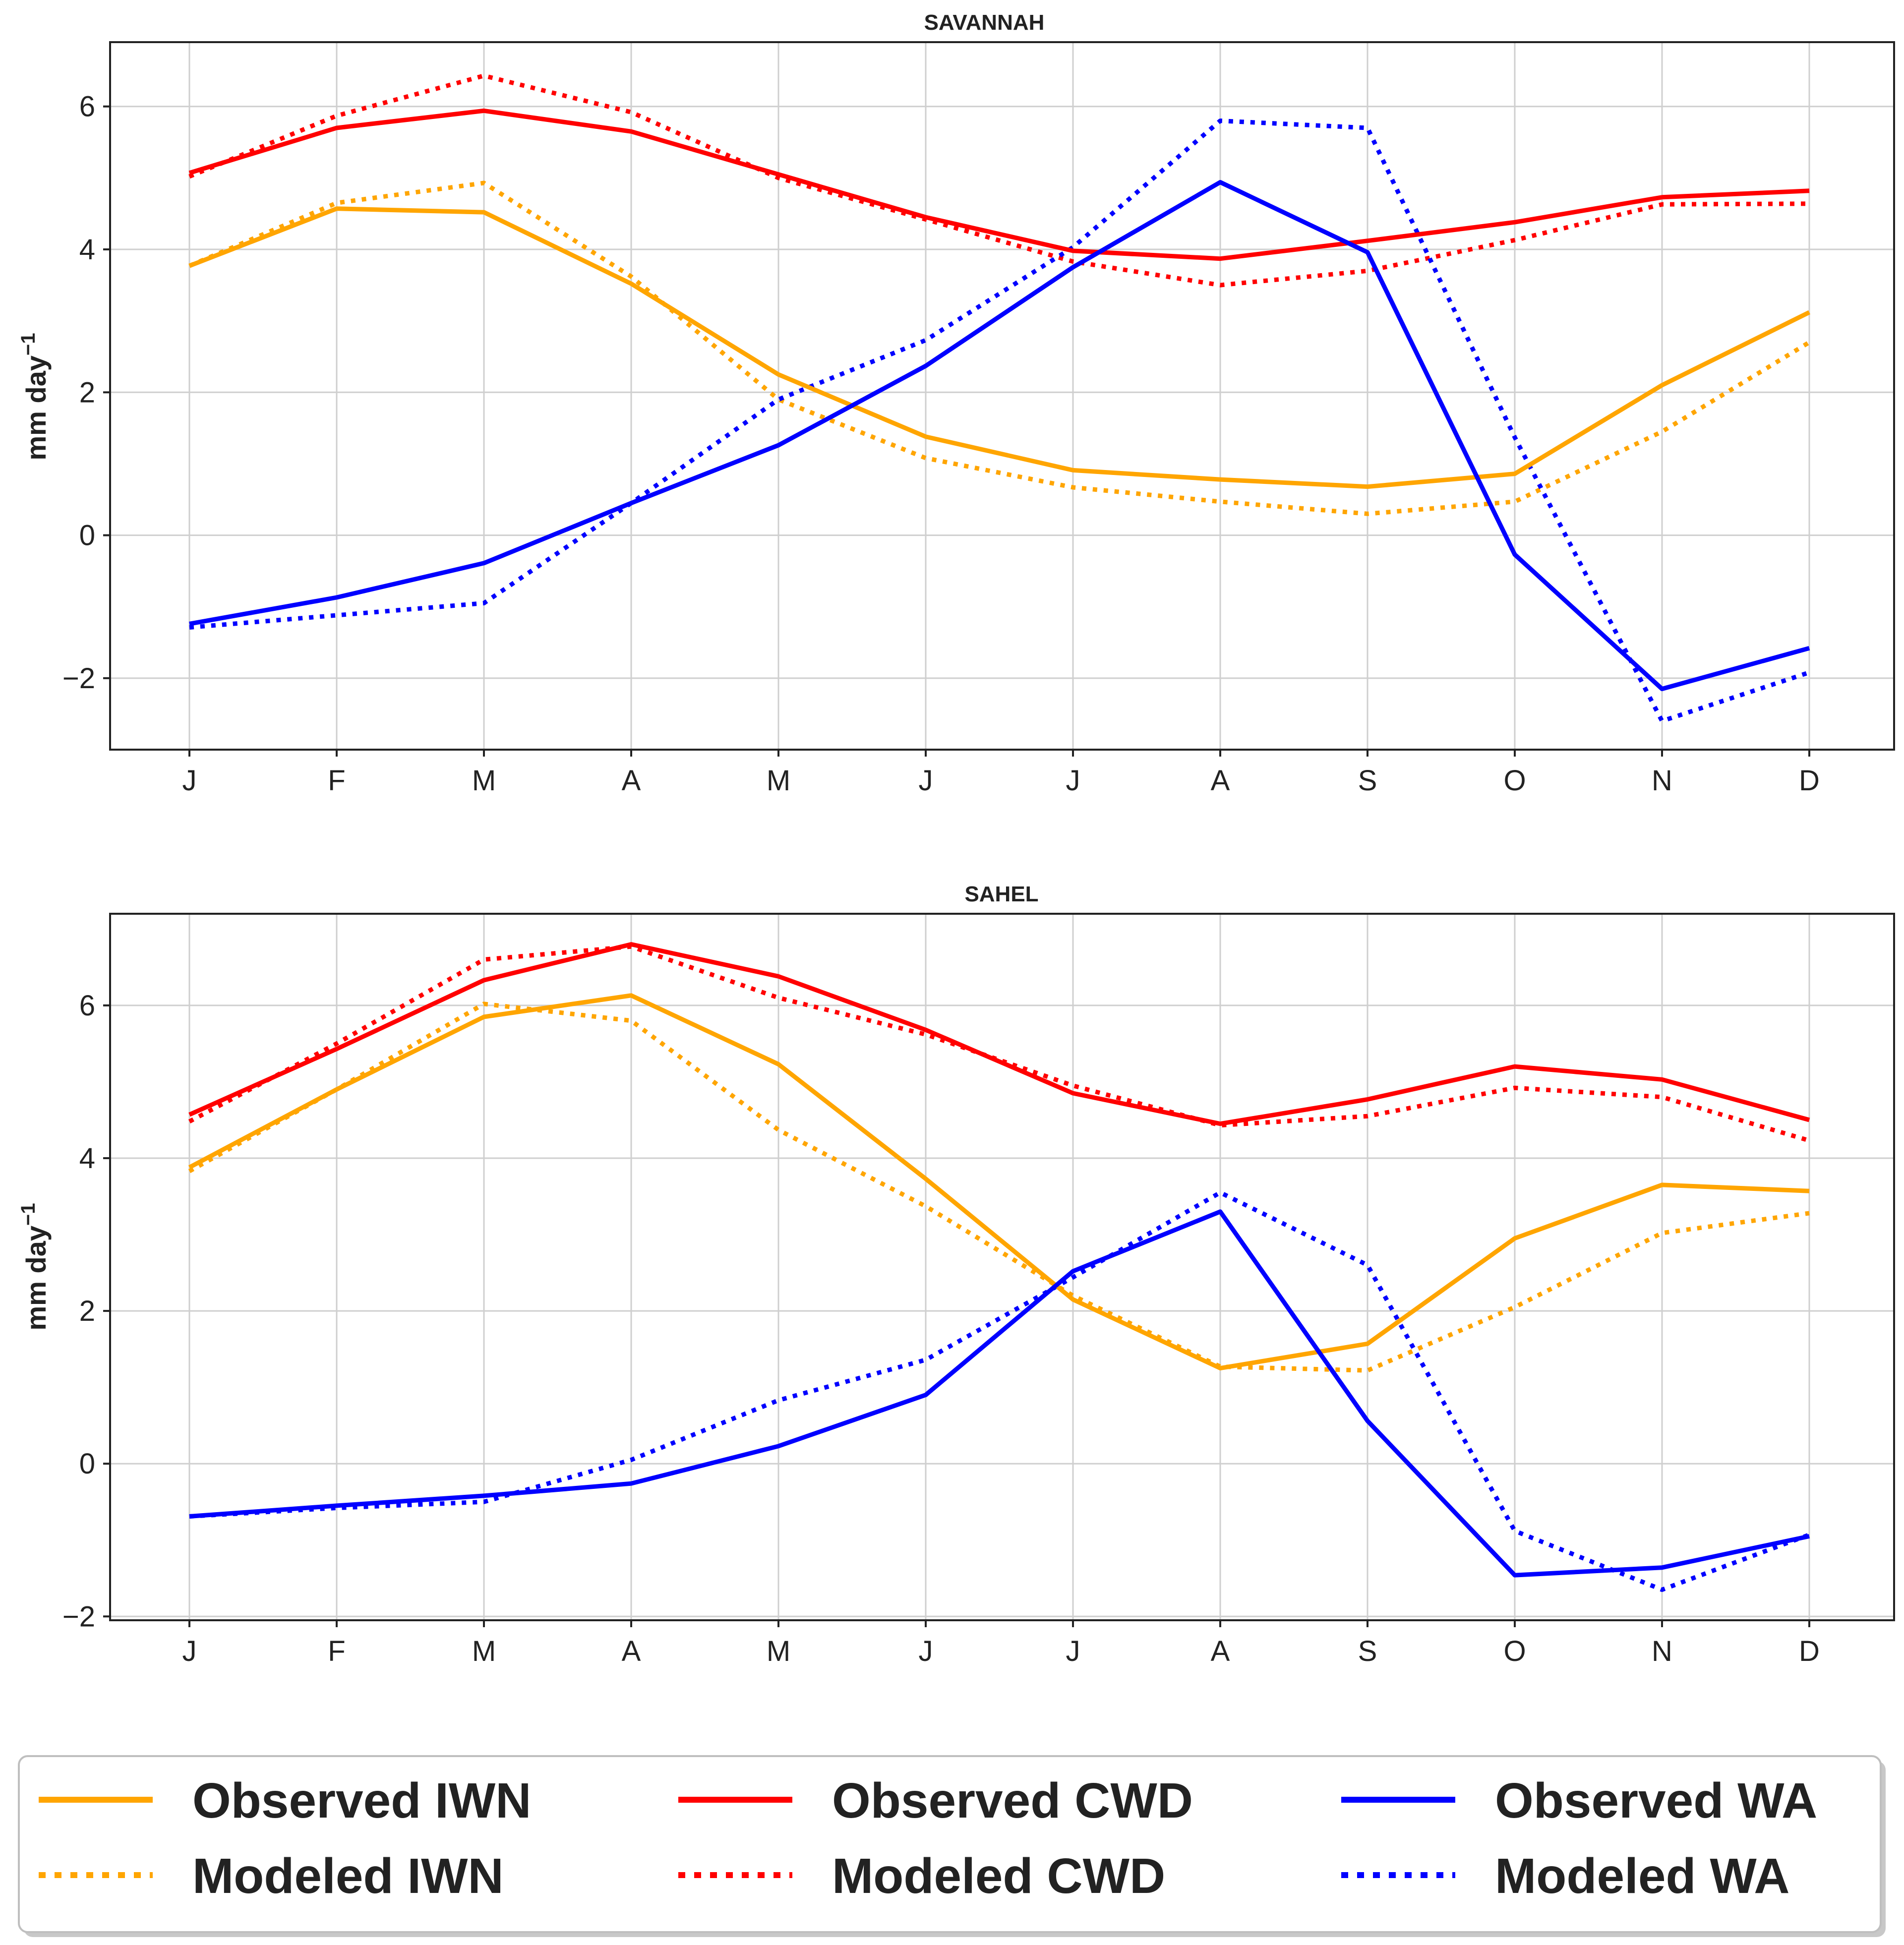 The image size is (1904, 1945). I want to click on panel-title-savannah: SAVANNAH, so click(984, 22).